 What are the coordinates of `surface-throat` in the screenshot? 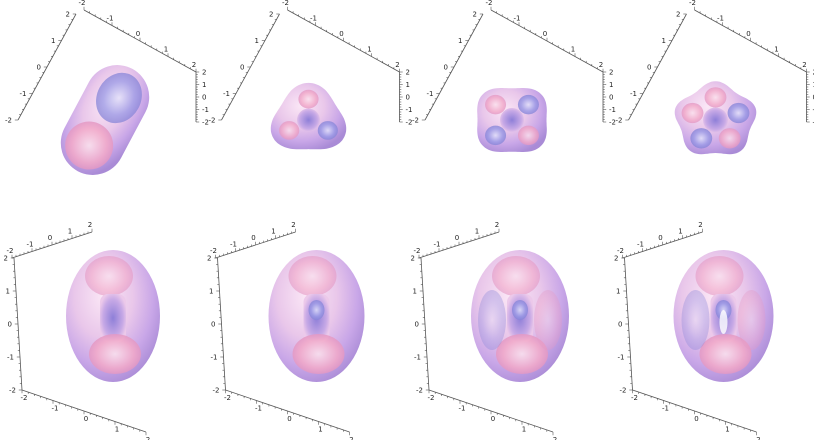 It's located at (113, 318).